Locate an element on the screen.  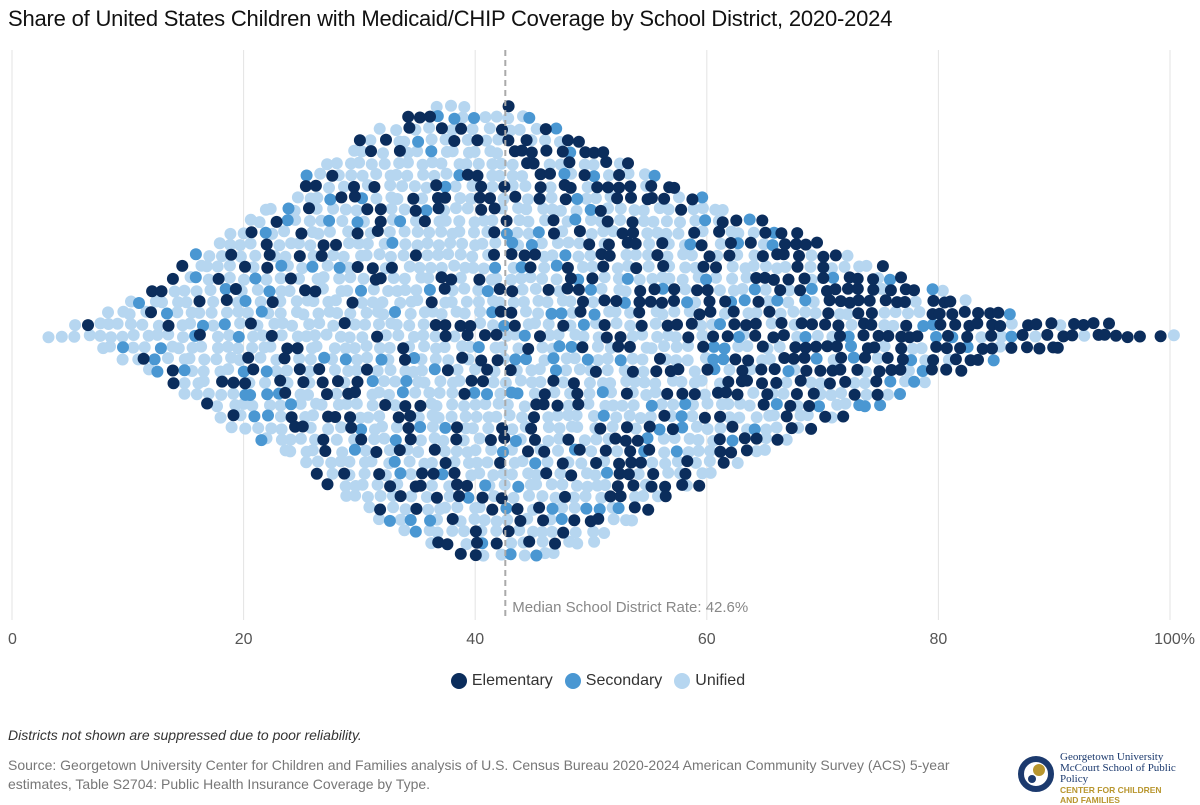
legend-item-unified: Unified is located at coordinates (709, 681).